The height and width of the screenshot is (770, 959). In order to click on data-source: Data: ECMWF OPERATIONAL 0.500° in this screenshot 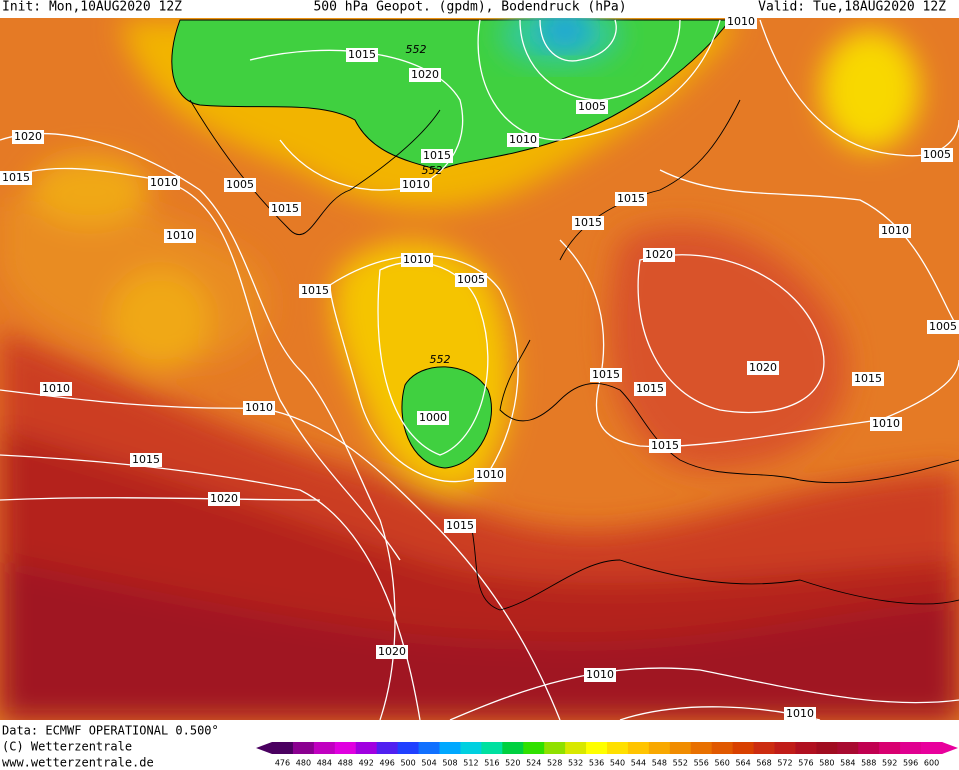, I will do `click(110, 731)`.